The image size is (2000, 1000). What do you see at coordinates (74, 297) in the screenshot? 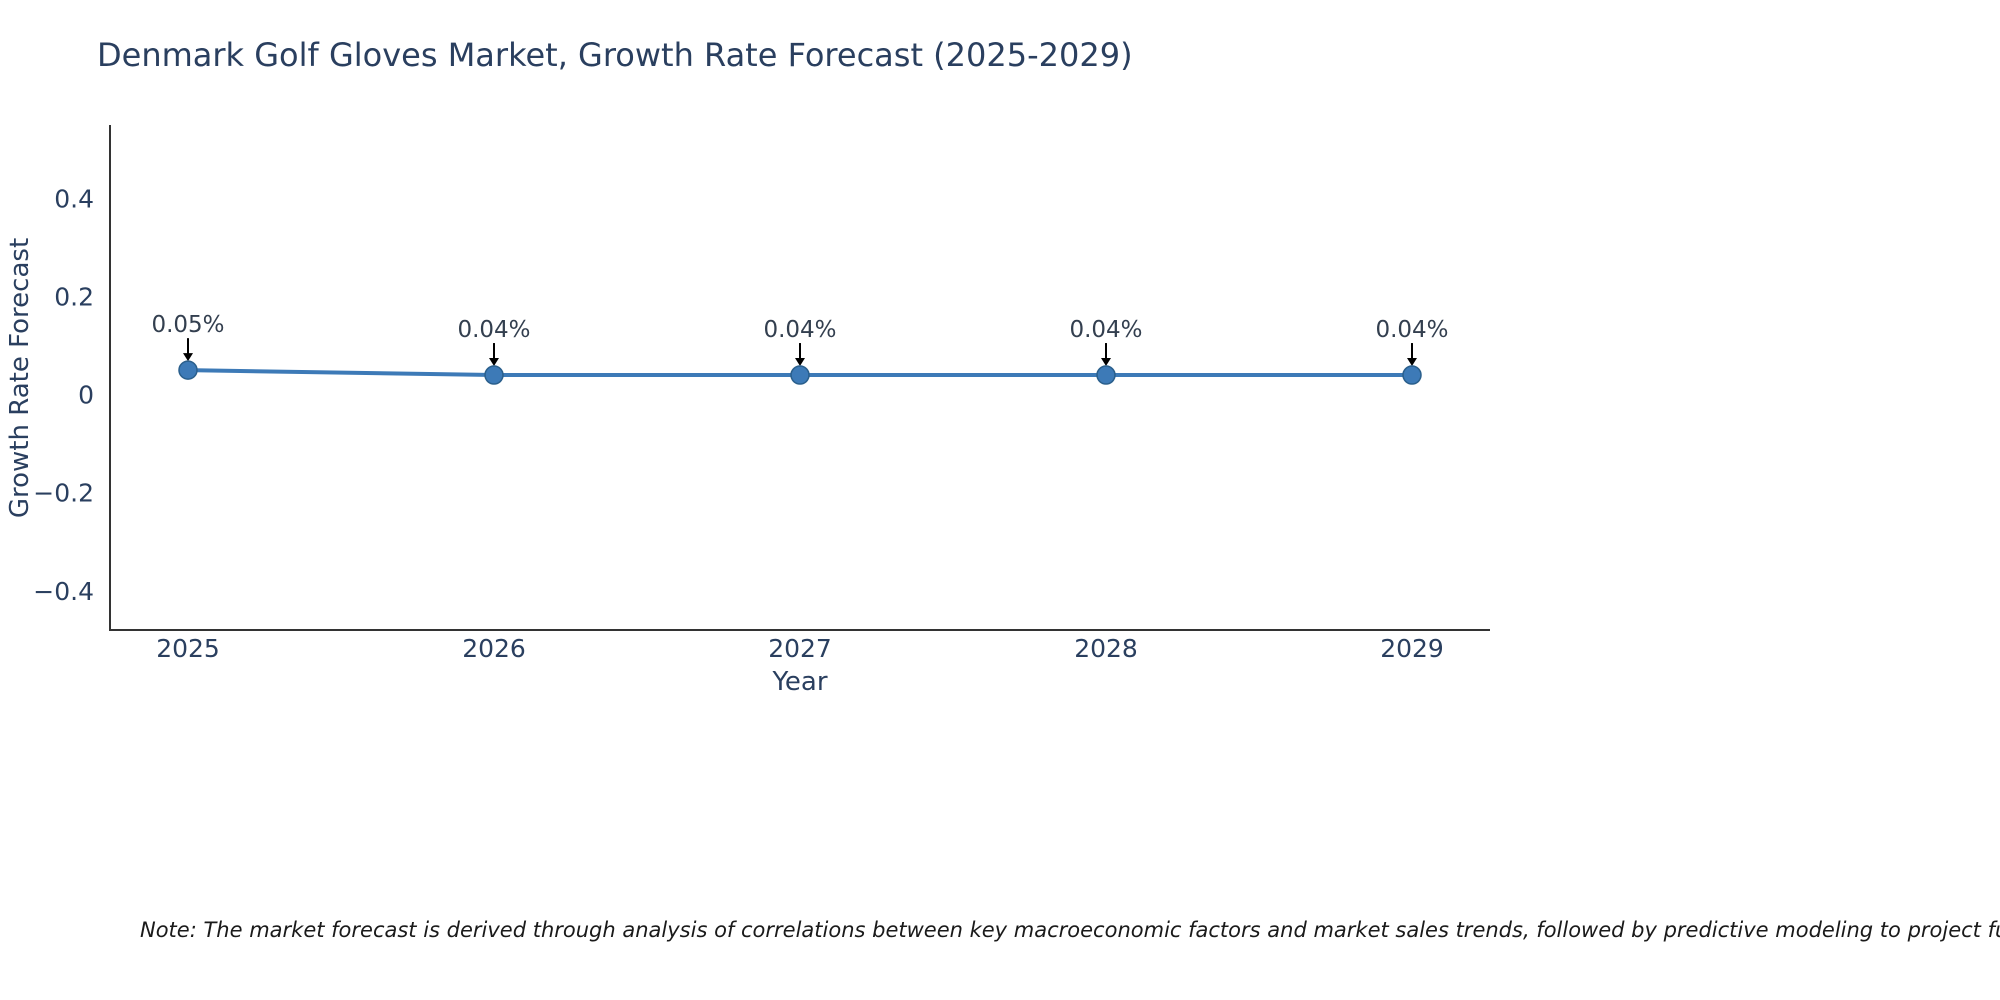
I see `y-tick-label: 0.2` at bounding box center [74, 297].